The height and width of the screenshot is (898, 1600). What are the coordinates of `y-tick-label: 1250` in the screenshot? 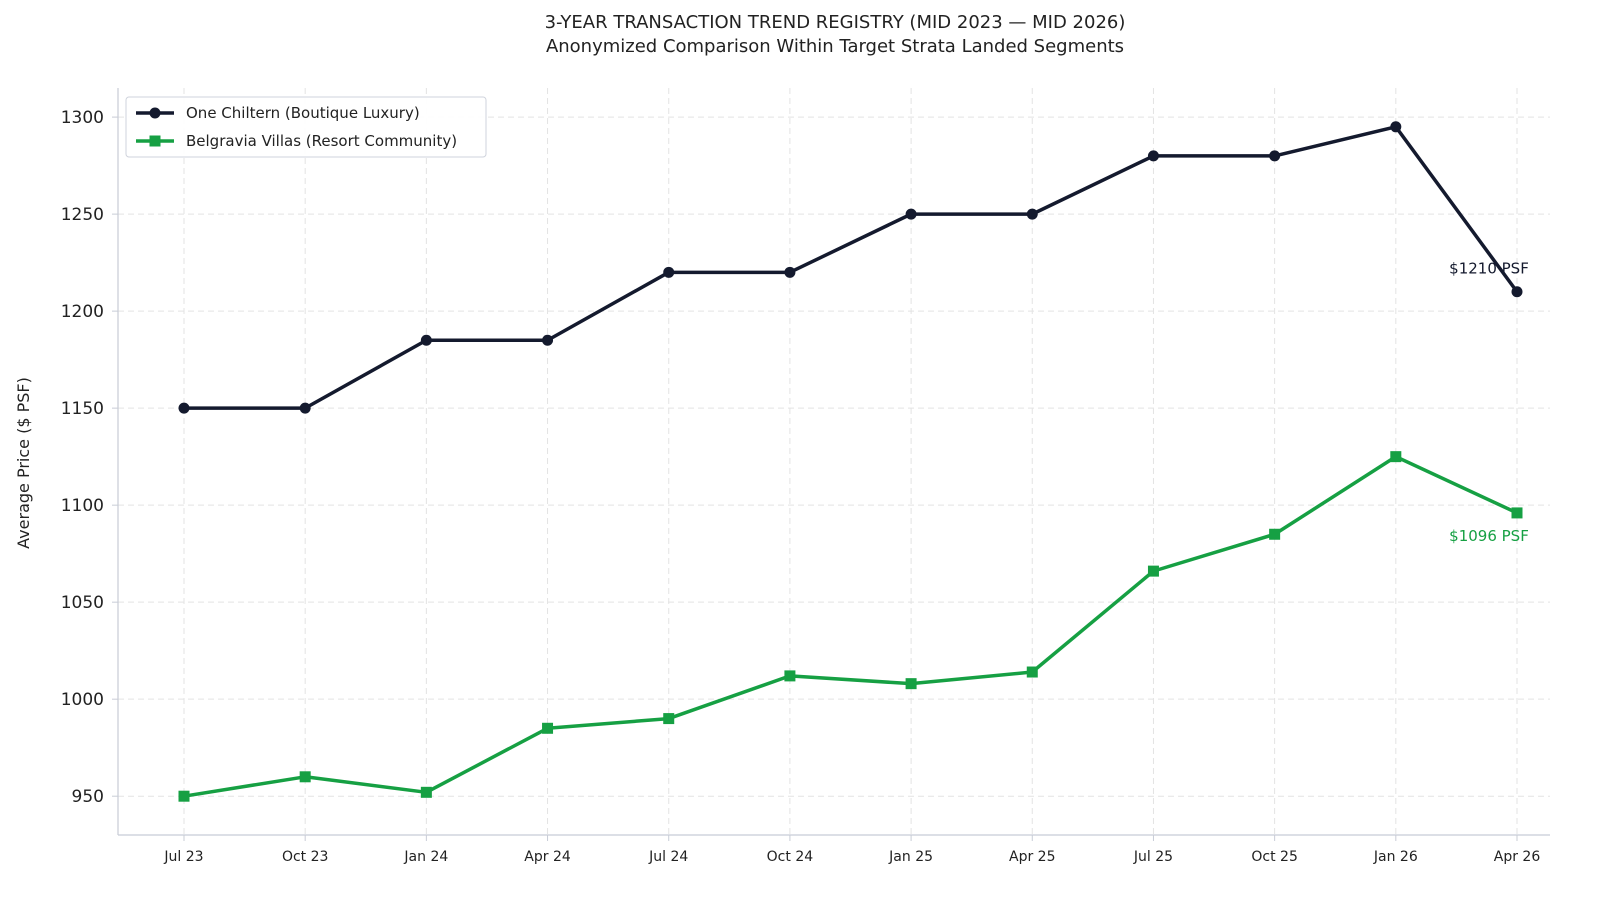 It's located at (82, 215).